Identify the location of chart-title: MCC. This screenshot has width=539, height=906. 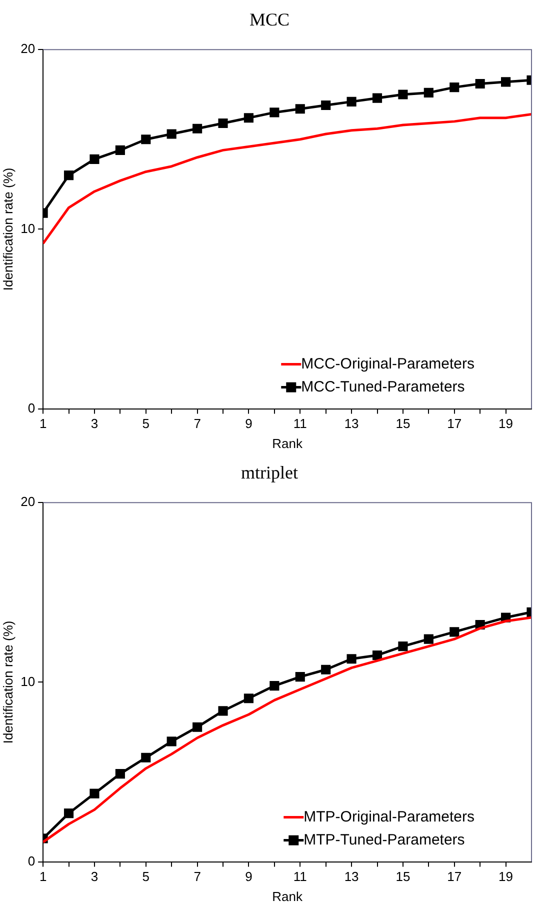
(269, 20).